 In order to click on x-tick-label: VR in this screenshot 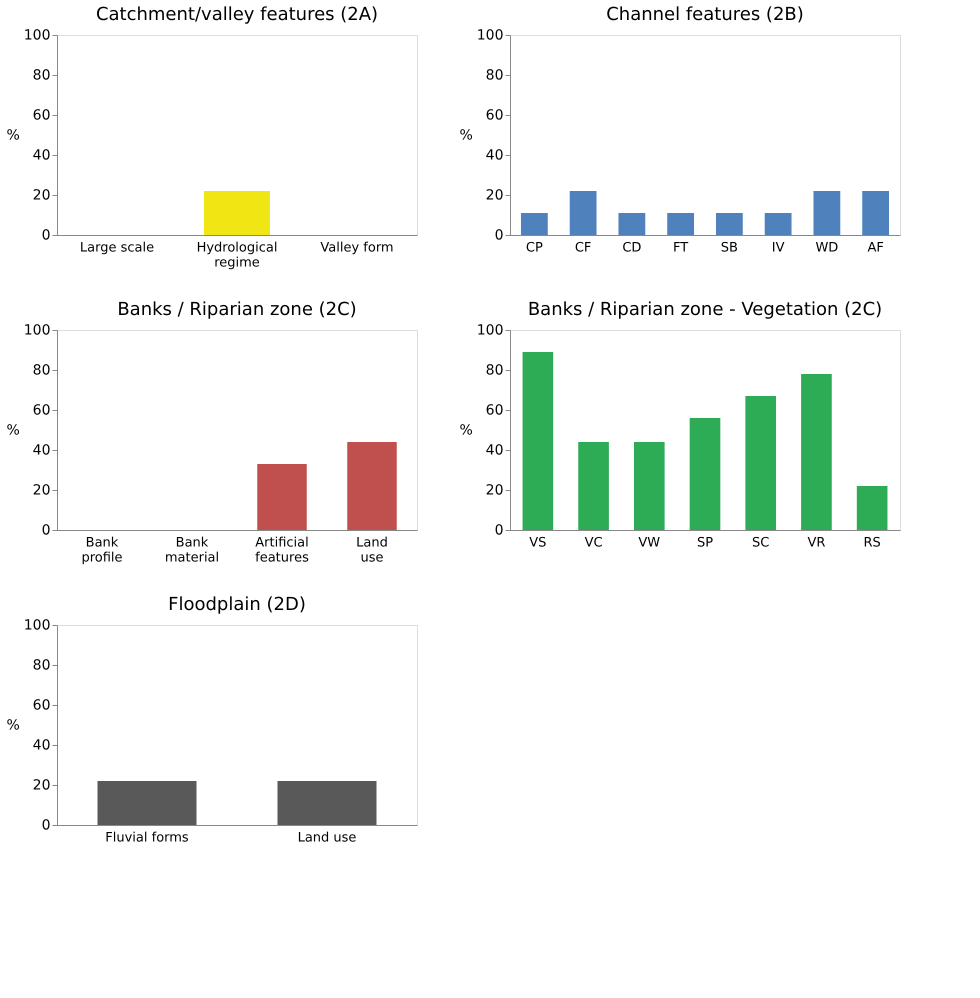, I will do `click(816, 543)`.